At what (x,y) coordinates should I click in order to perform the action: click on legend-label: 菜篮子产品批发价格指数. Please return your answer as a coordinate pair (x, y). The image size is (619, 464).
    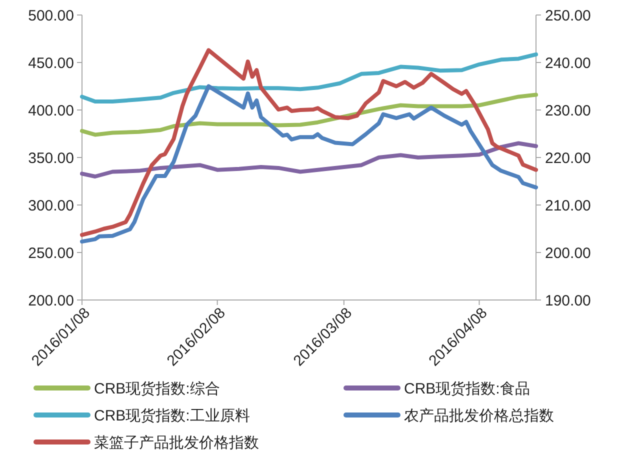
    Looking at the image, I should click on (176, 443).